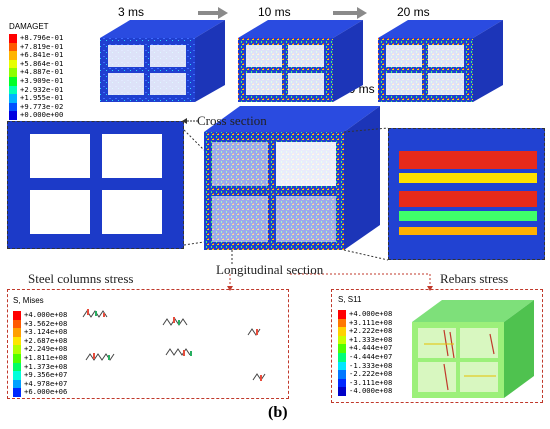  Describe the element at coordinates (28, 300) in the screenshot. I see `mises-legend-title: S, Mises` at that location.